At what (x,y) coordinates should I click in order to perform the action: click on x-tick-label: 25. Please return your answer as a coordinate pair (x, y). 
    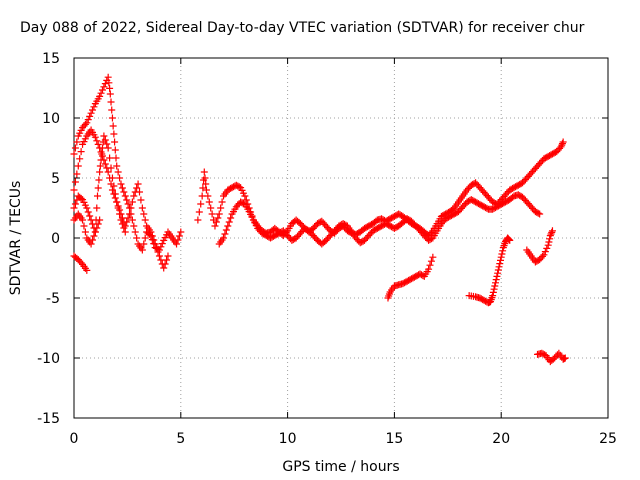
    Looking at the image, I should click on (608, 439).